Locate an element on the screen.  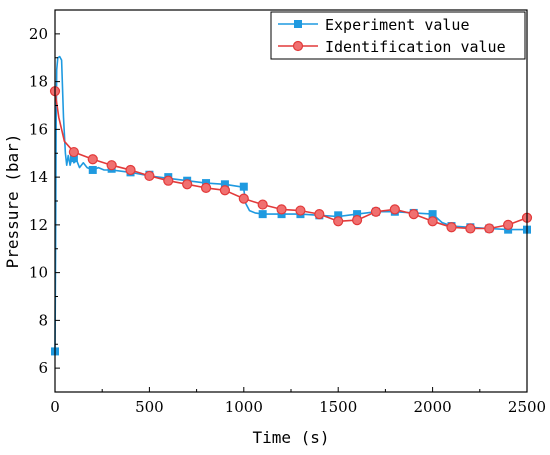
legend-entry-identification: Identification value is located at coordinates (392, 47).